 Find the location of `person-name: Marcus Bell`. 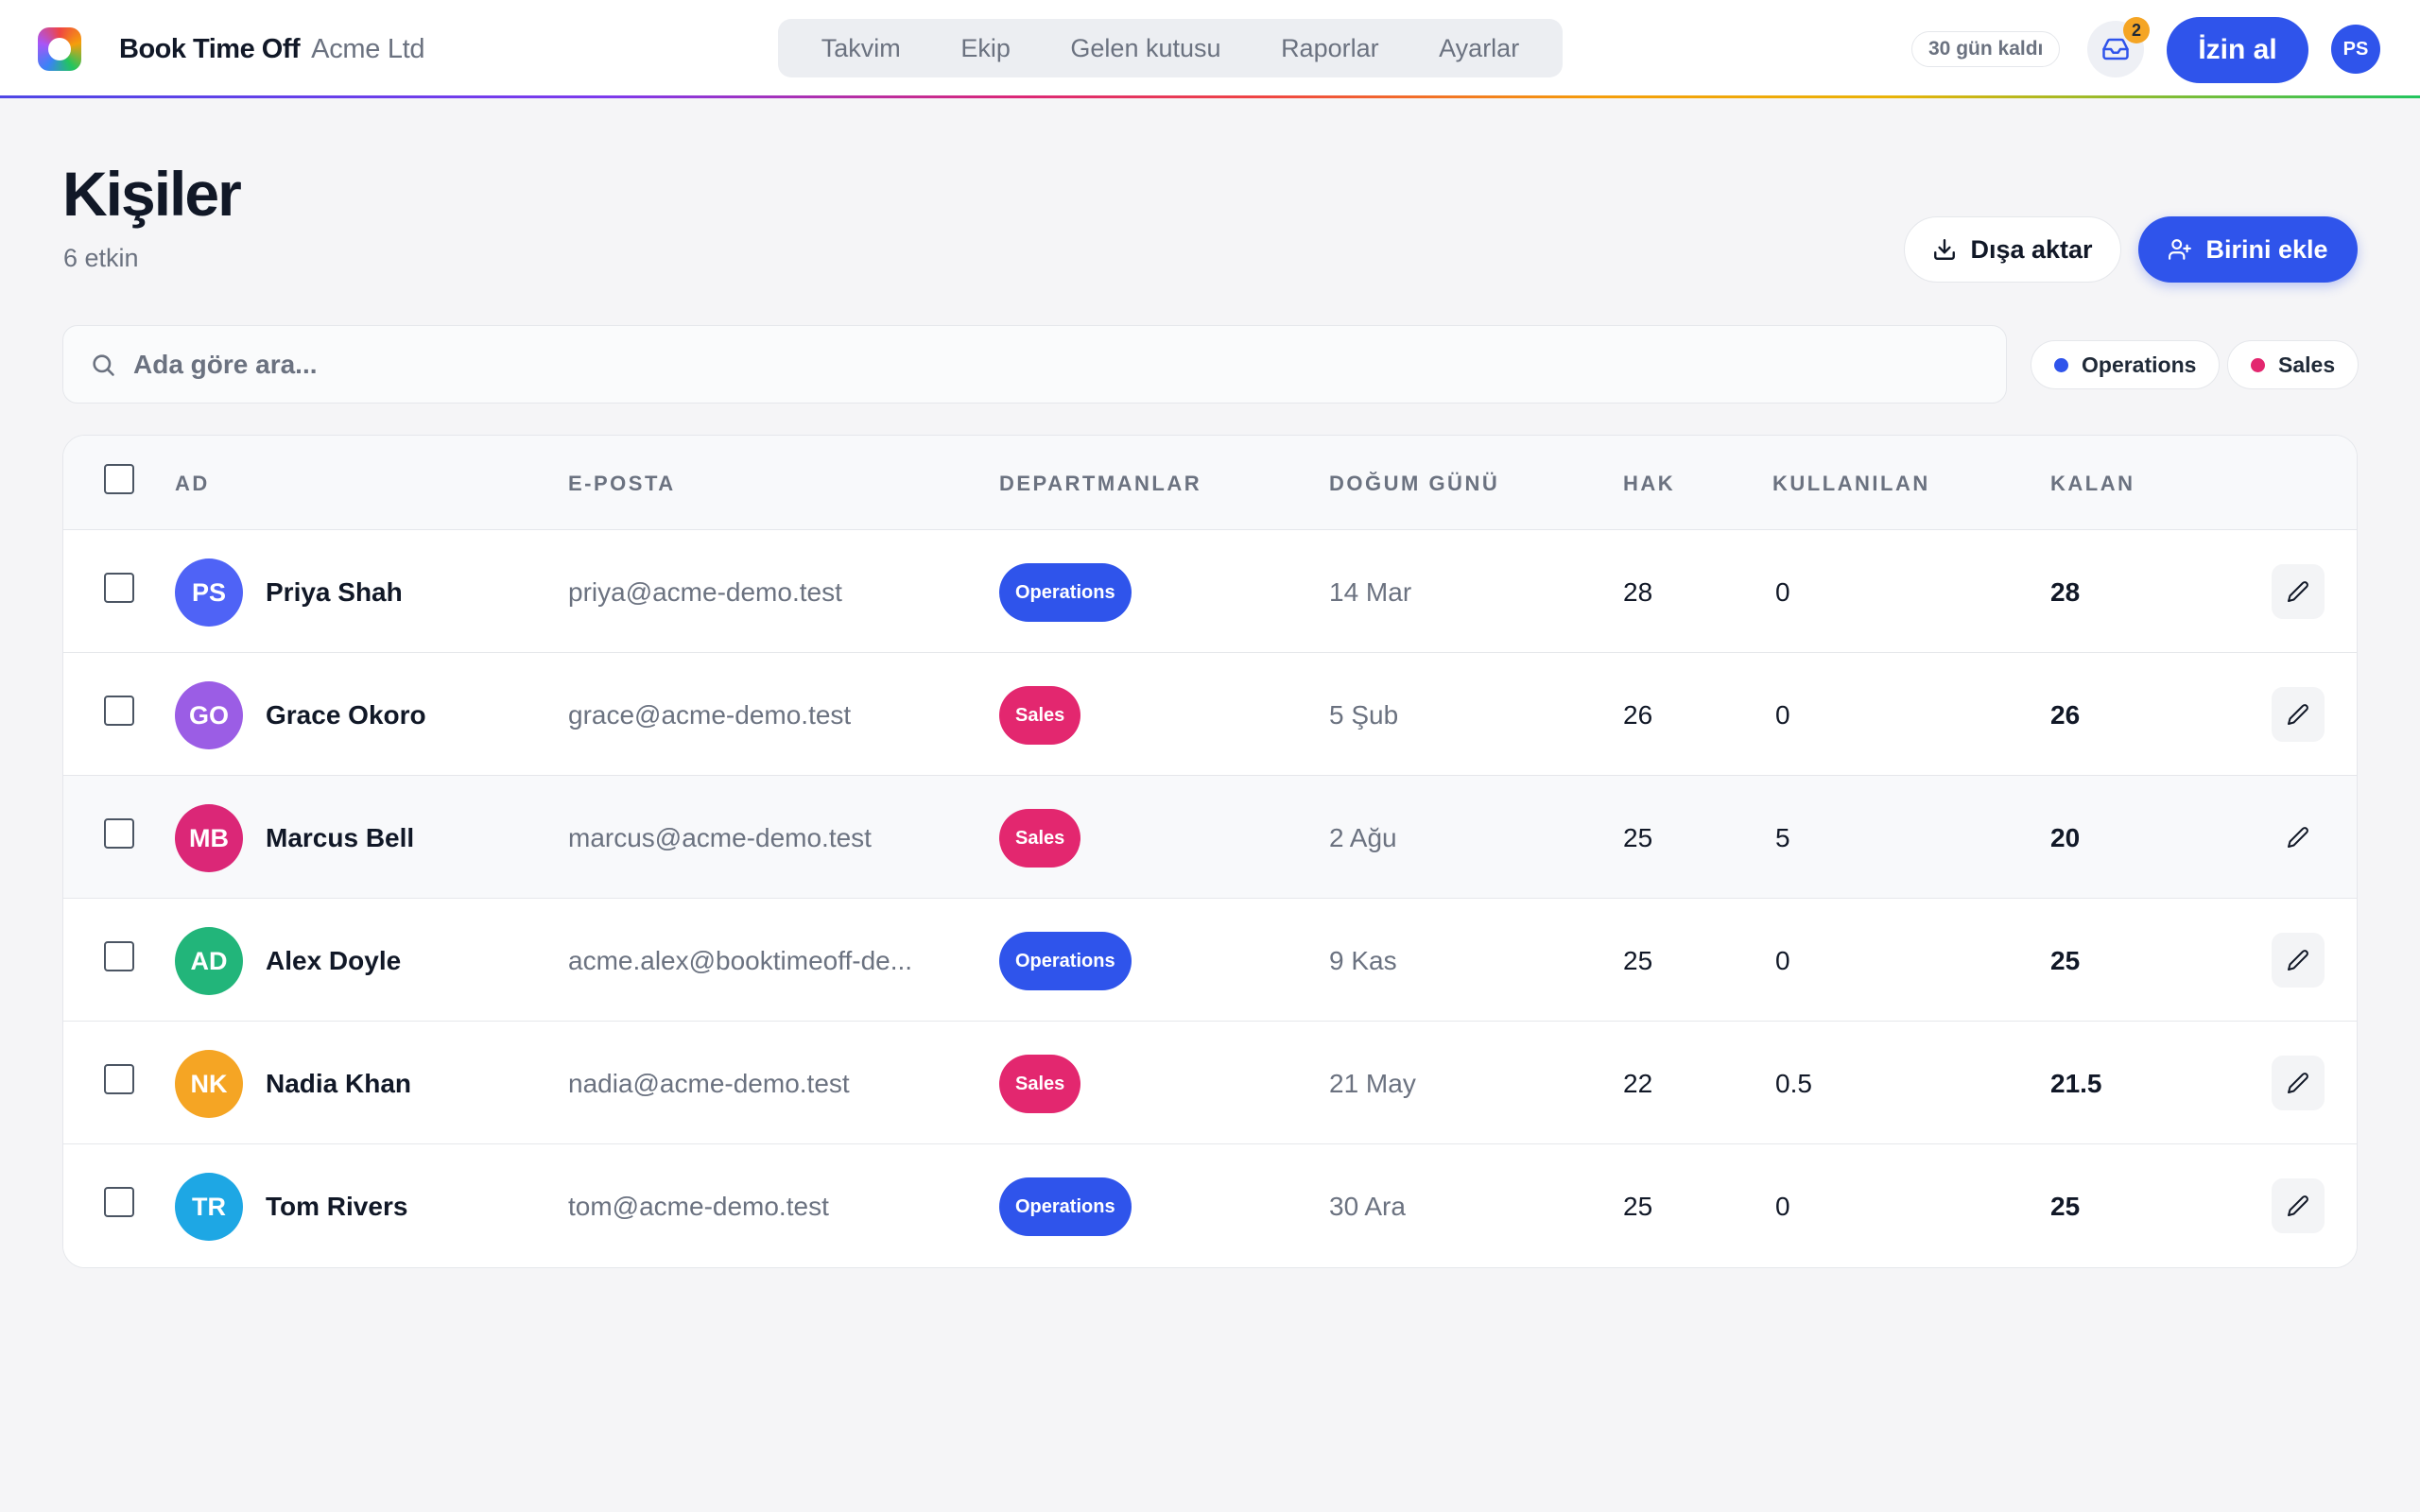

person-name: Marcus Bell is located at coordinates (341, 837).